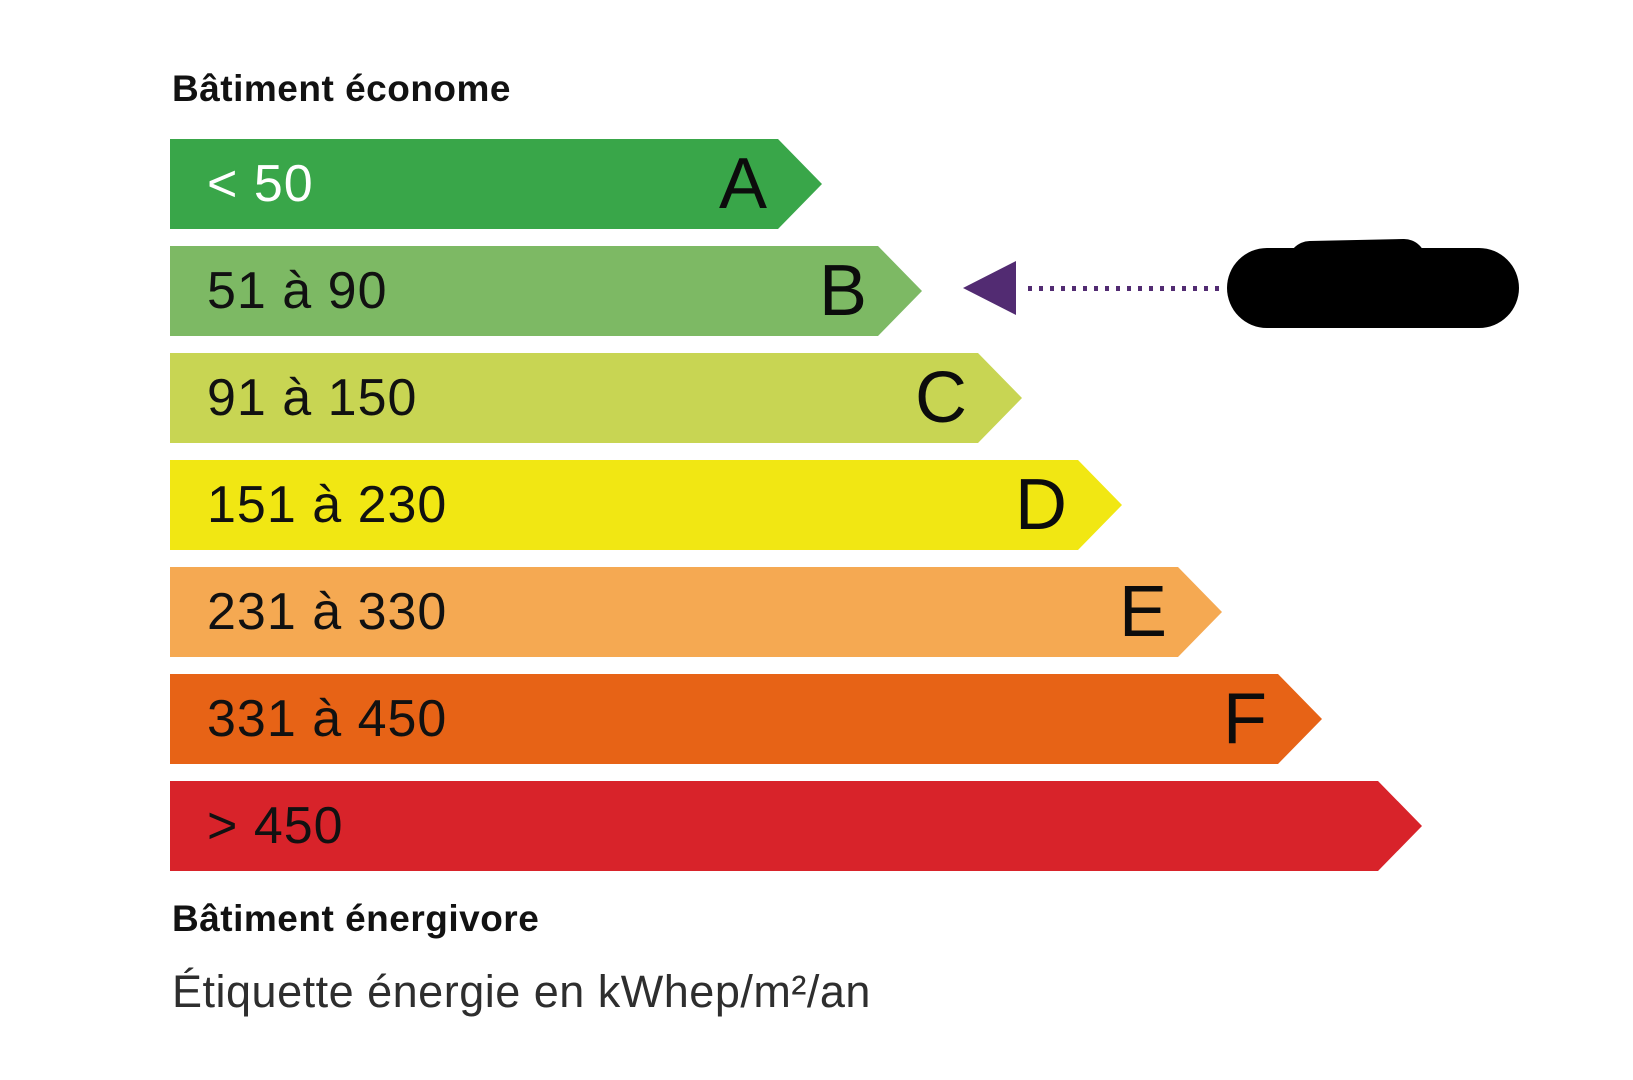 The height and width of the screenshot is (1080, 1633). What do you see at coordinates (842, 291) in the screenshot?
I see `energy-grade-b: B` at bounding box center [842, 291].